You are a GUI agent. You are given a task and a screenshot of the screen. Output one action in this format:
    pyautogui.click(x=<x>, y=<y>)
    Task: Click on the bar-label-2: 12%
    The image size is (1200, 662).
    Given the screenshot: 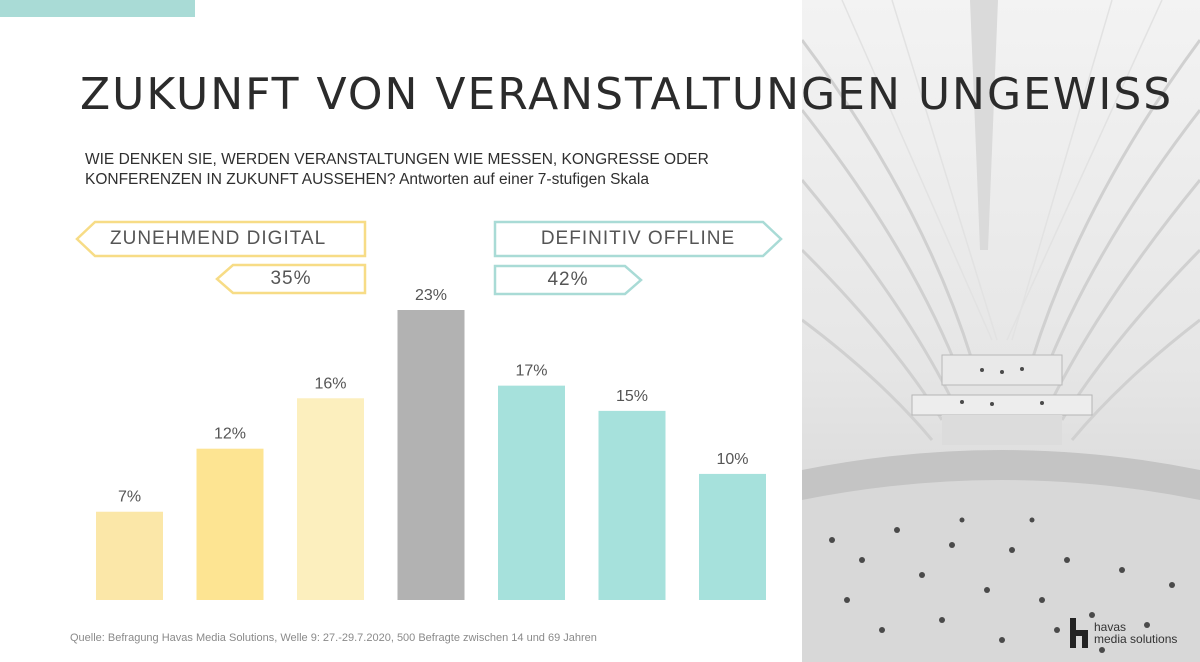 What is the action you would take?
    pyautogui.click(x=230, y=434)
    